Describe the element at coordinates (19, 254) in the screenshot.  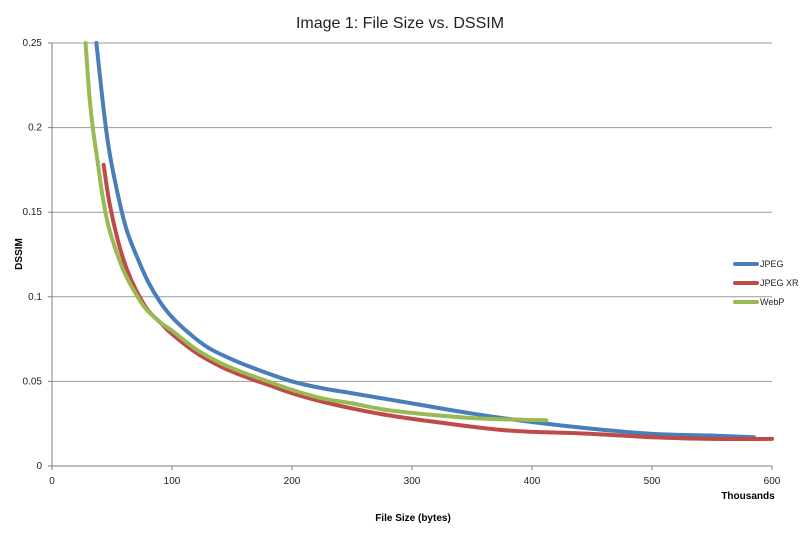
I see `y-axis-title: DSSIM` at that location.